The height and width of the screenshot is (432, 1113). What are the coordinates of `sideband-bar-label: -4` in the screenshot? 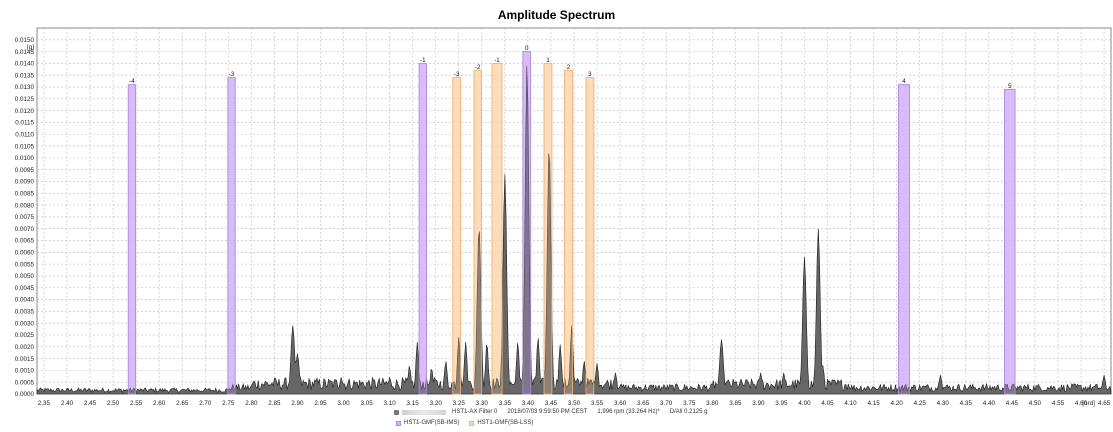 It's located at (132, 81).